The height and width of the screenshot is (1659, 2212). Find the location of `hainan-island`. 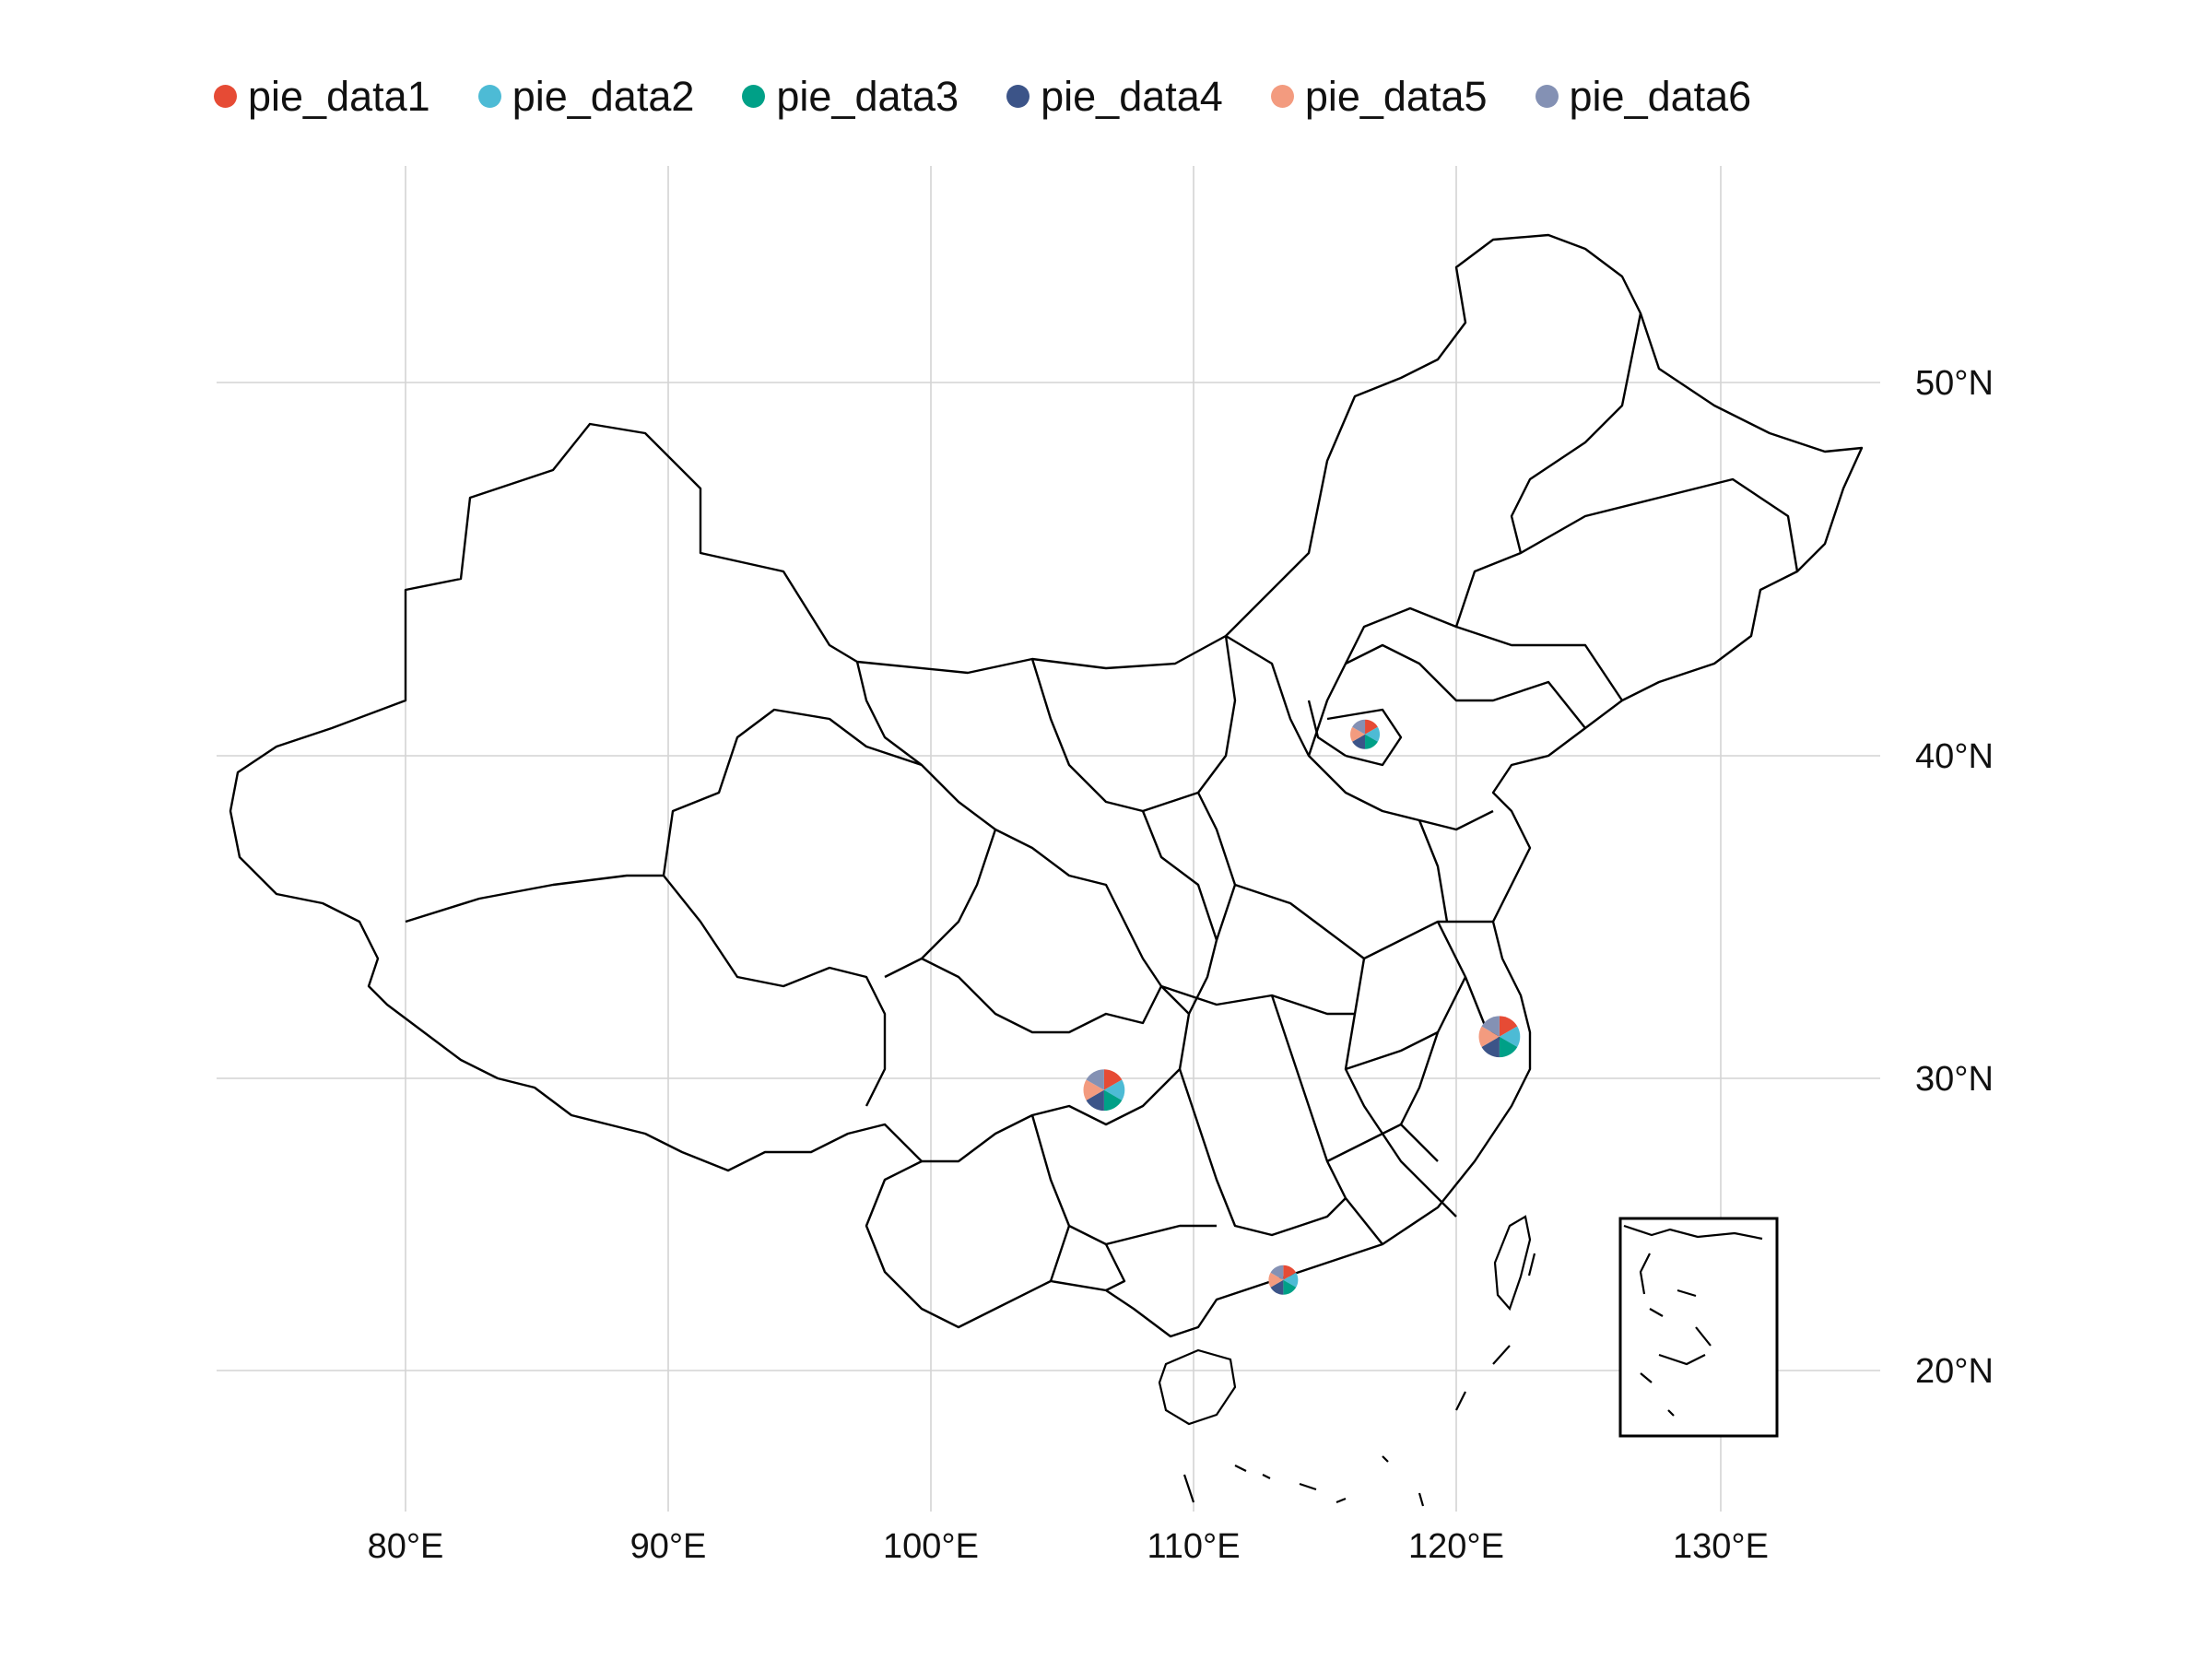

hainan-island is located at coordinates (1197, 1387).